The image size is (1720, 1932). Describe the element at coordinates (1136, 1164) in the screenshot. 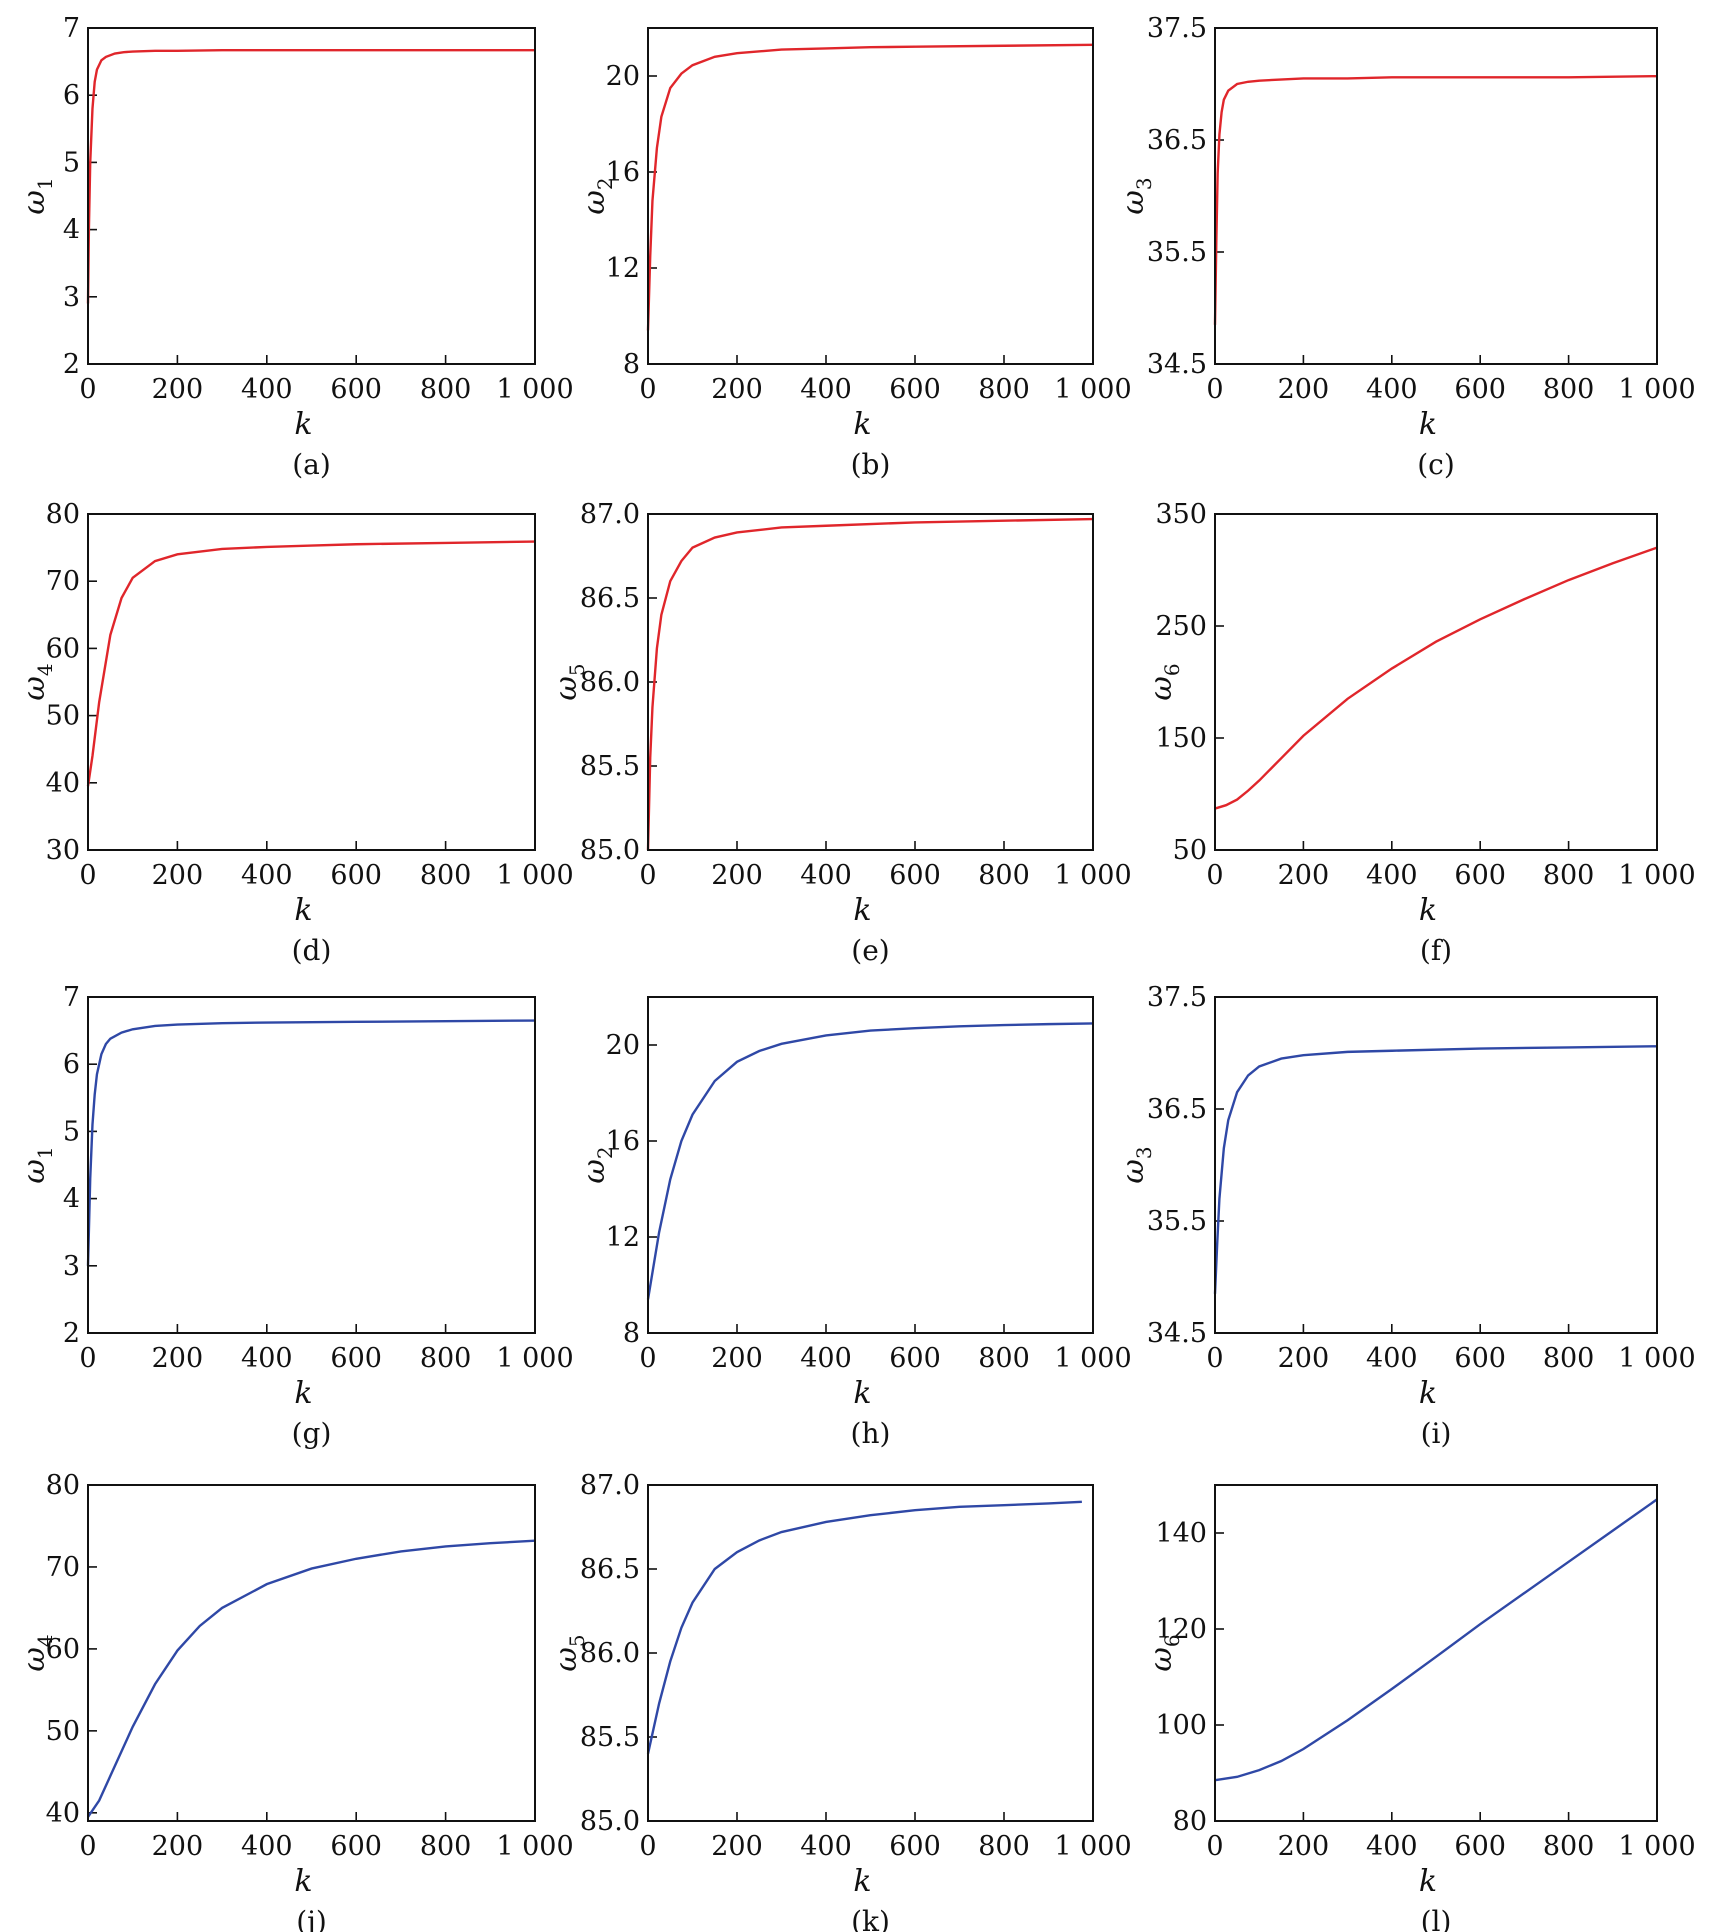

I see `y-axis-label-i: ω3` at that location.